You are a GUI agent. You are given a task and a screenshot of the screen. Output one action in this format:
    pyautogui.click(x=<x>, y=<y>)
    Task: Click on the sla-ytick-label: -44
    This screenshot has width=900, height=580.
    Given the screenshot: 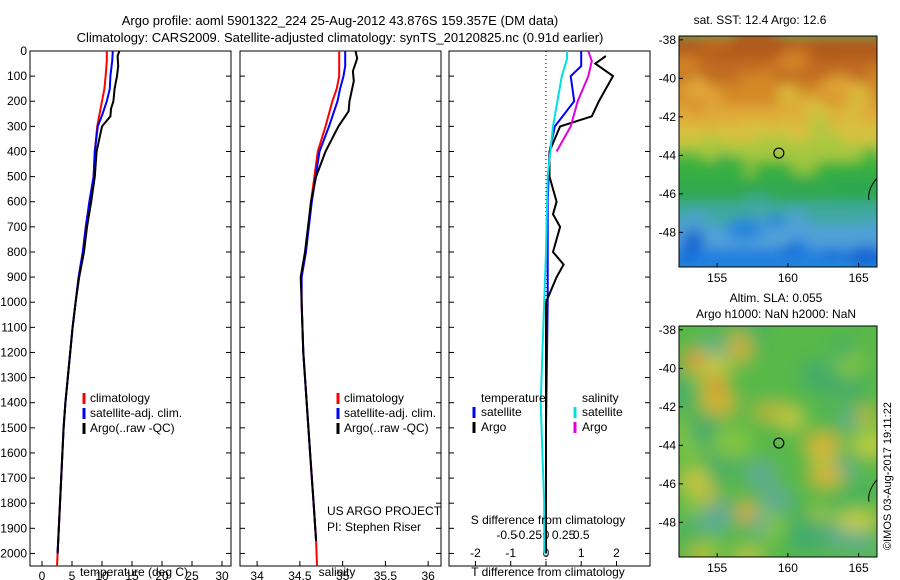 What is the action you would take?
    pyautogui.click(x=668, y=445)
    